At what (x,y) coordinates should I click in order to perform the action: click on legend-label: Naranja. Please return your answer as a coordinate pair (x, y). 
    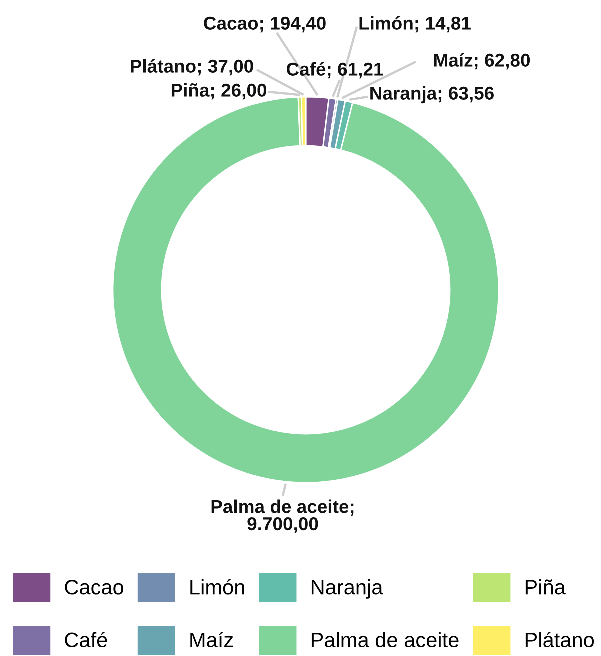
    Looking at the image, I should click on (348, 589).